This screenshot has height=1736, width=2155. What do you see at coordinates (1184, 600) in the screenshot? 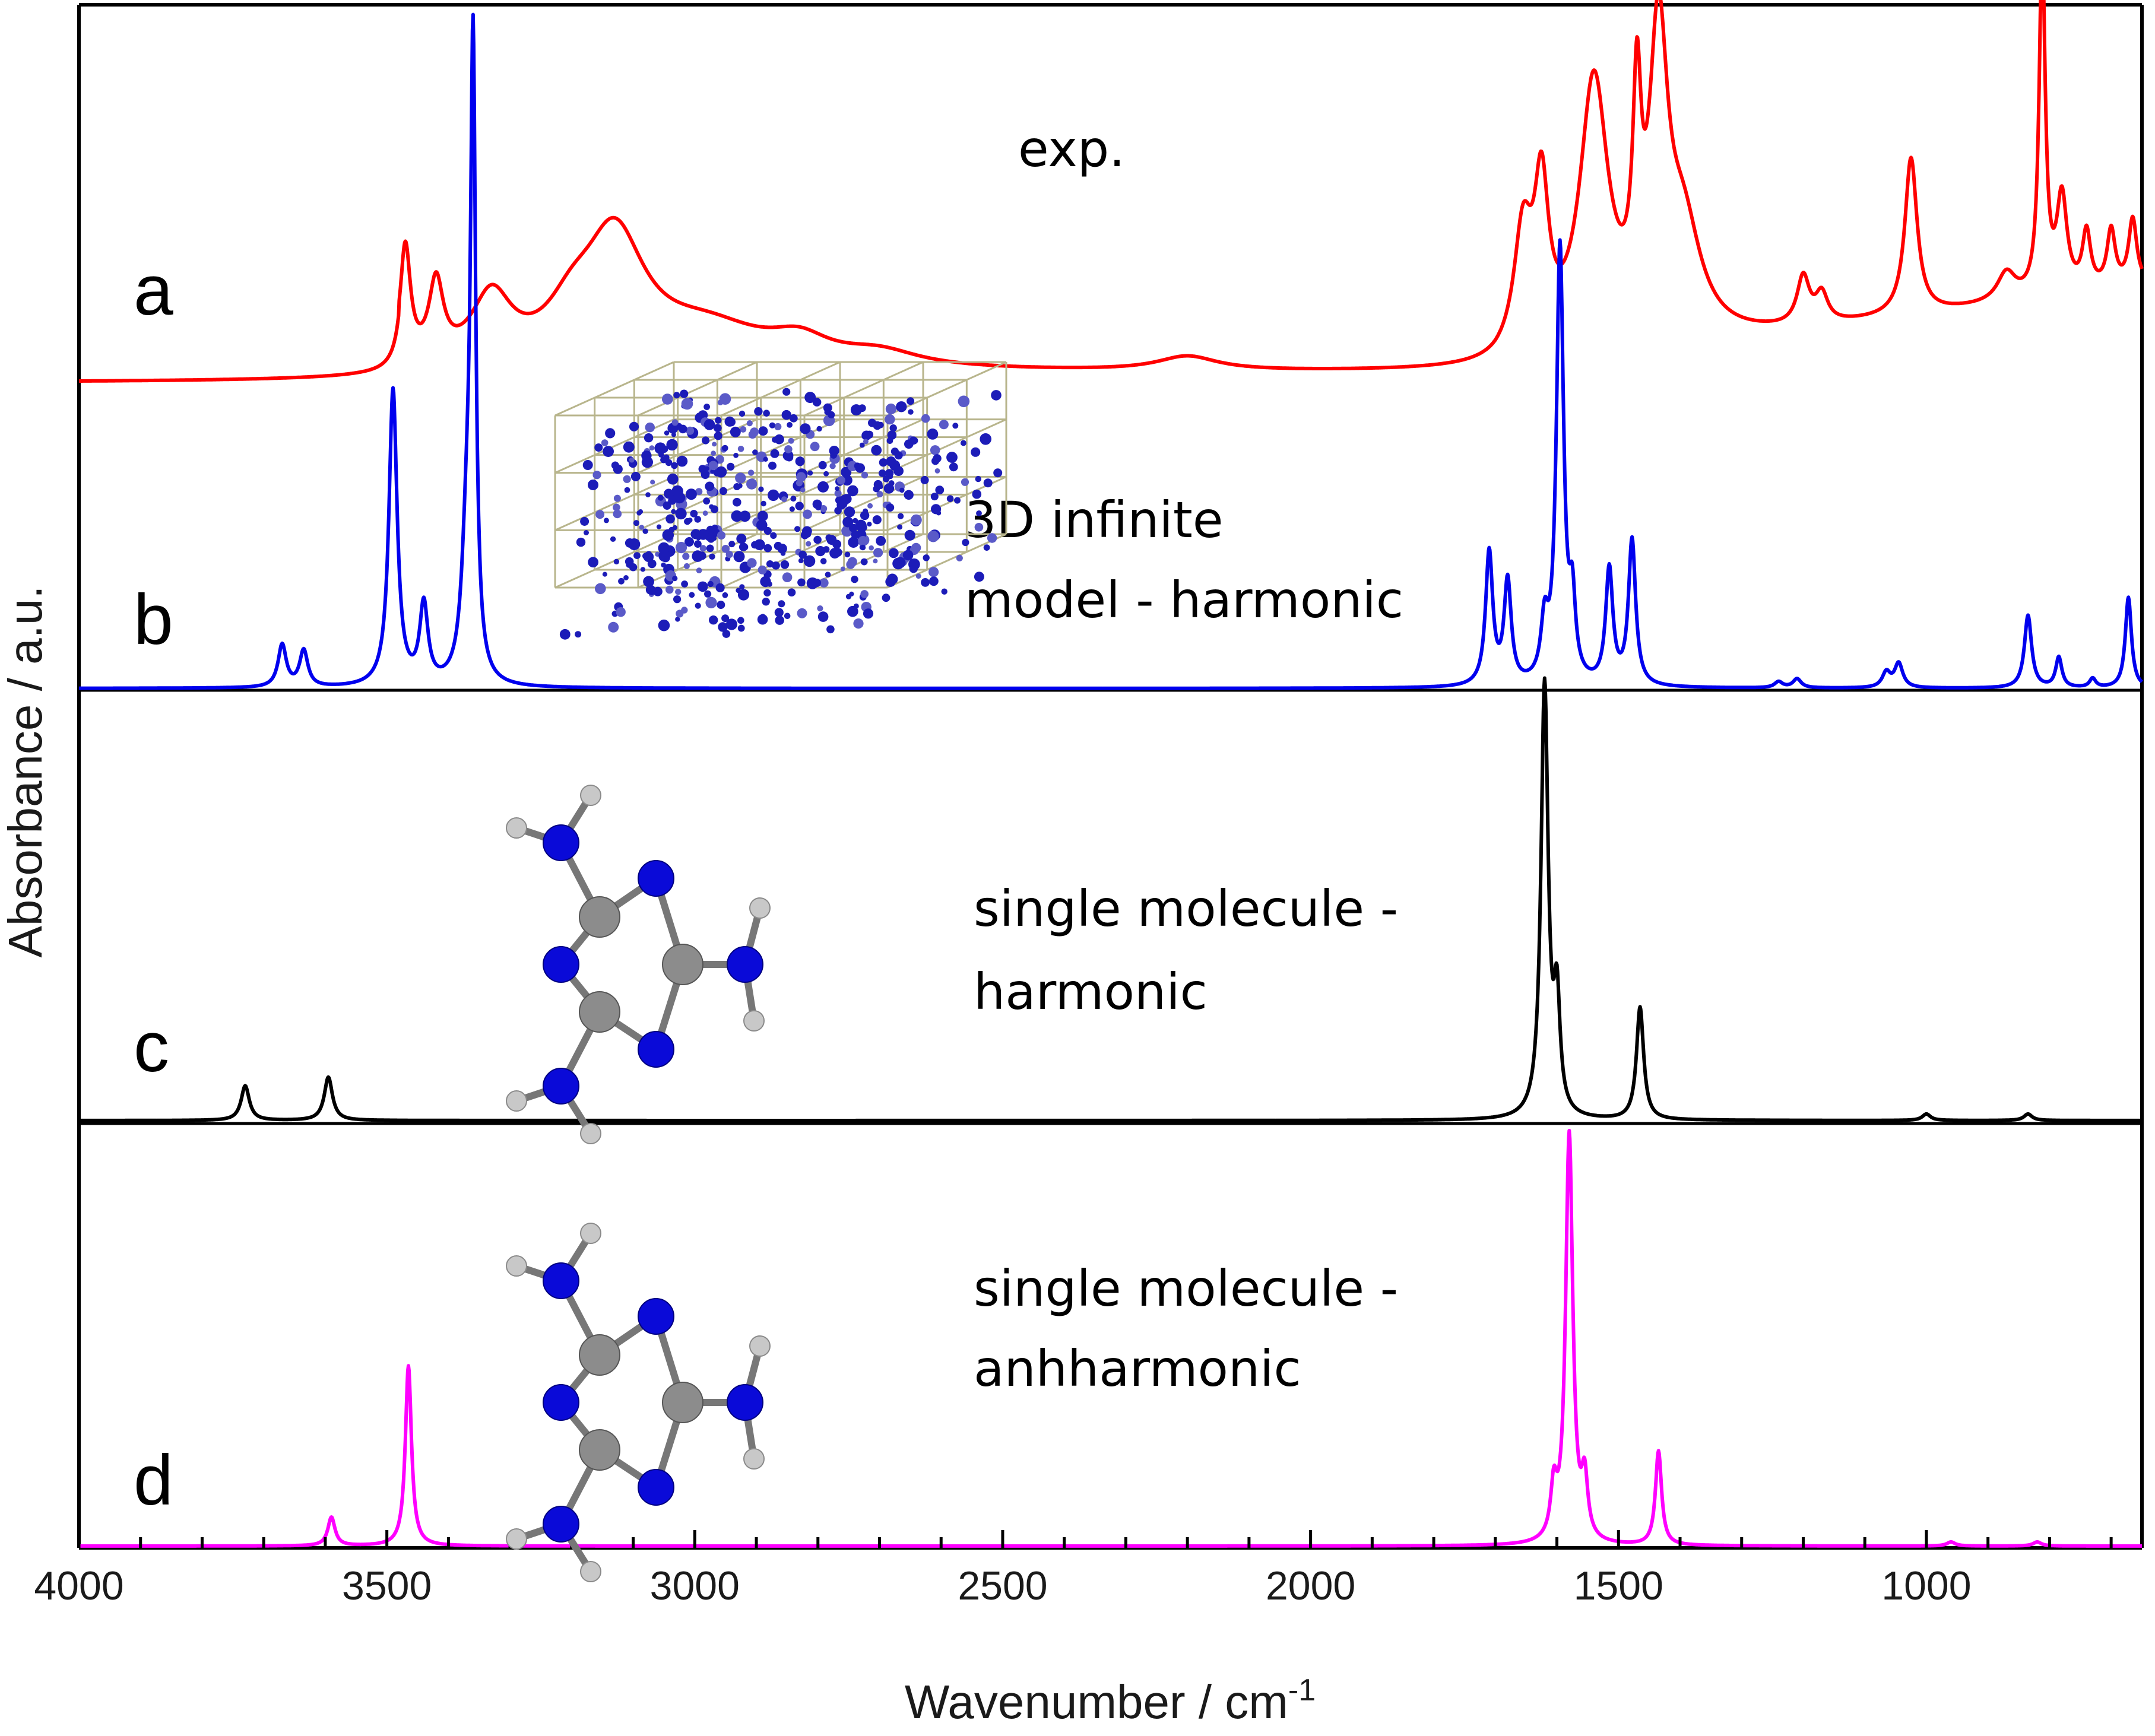
I see `annotation-b-line2: model - harmonic` at bounding box center [1184, 600].